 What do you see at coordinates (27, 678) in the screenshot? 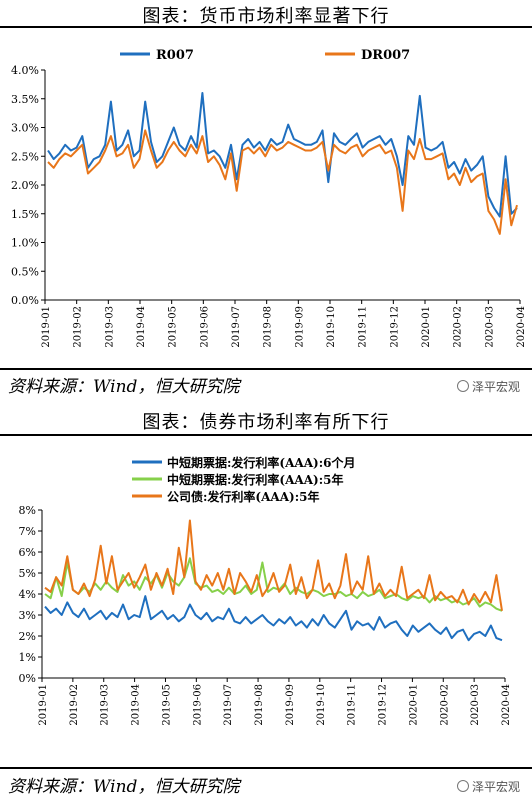
I see `y-tick-label: 0%` at bounding box center [27, 678].